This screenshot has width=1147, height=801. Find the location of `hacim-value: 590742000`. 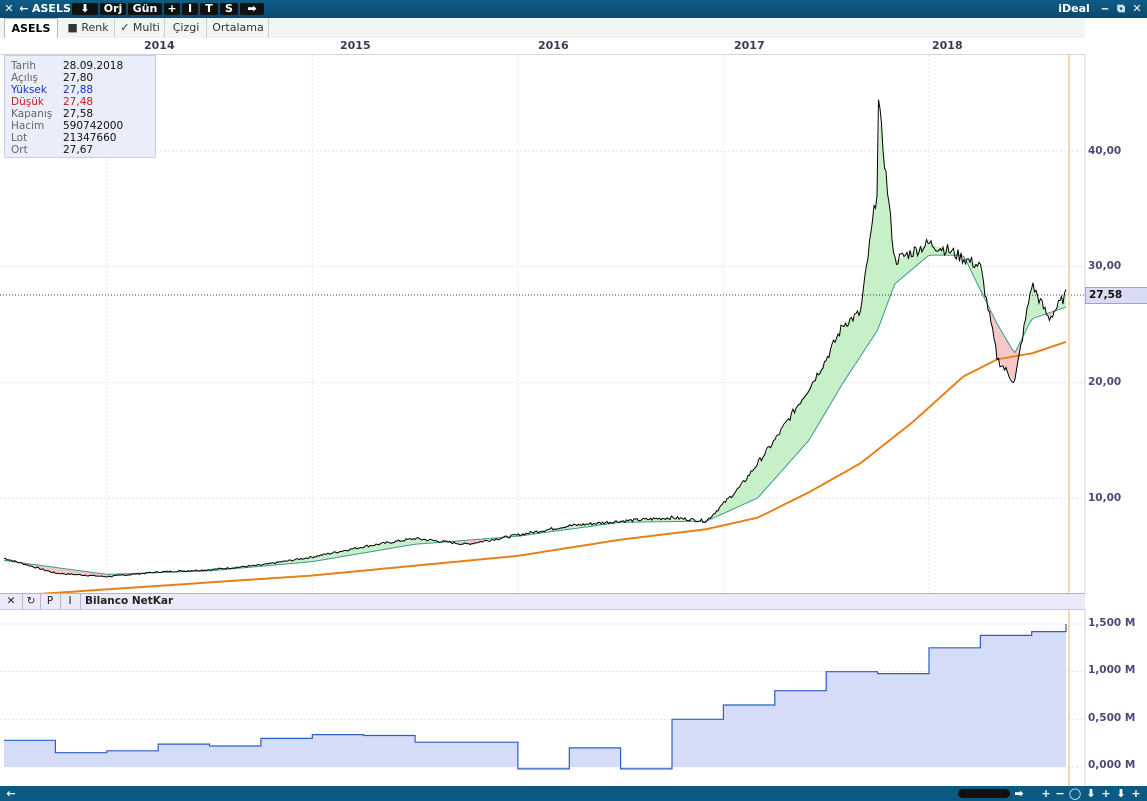

hacim-value: 590742000 is located at coordinates (93, 126).